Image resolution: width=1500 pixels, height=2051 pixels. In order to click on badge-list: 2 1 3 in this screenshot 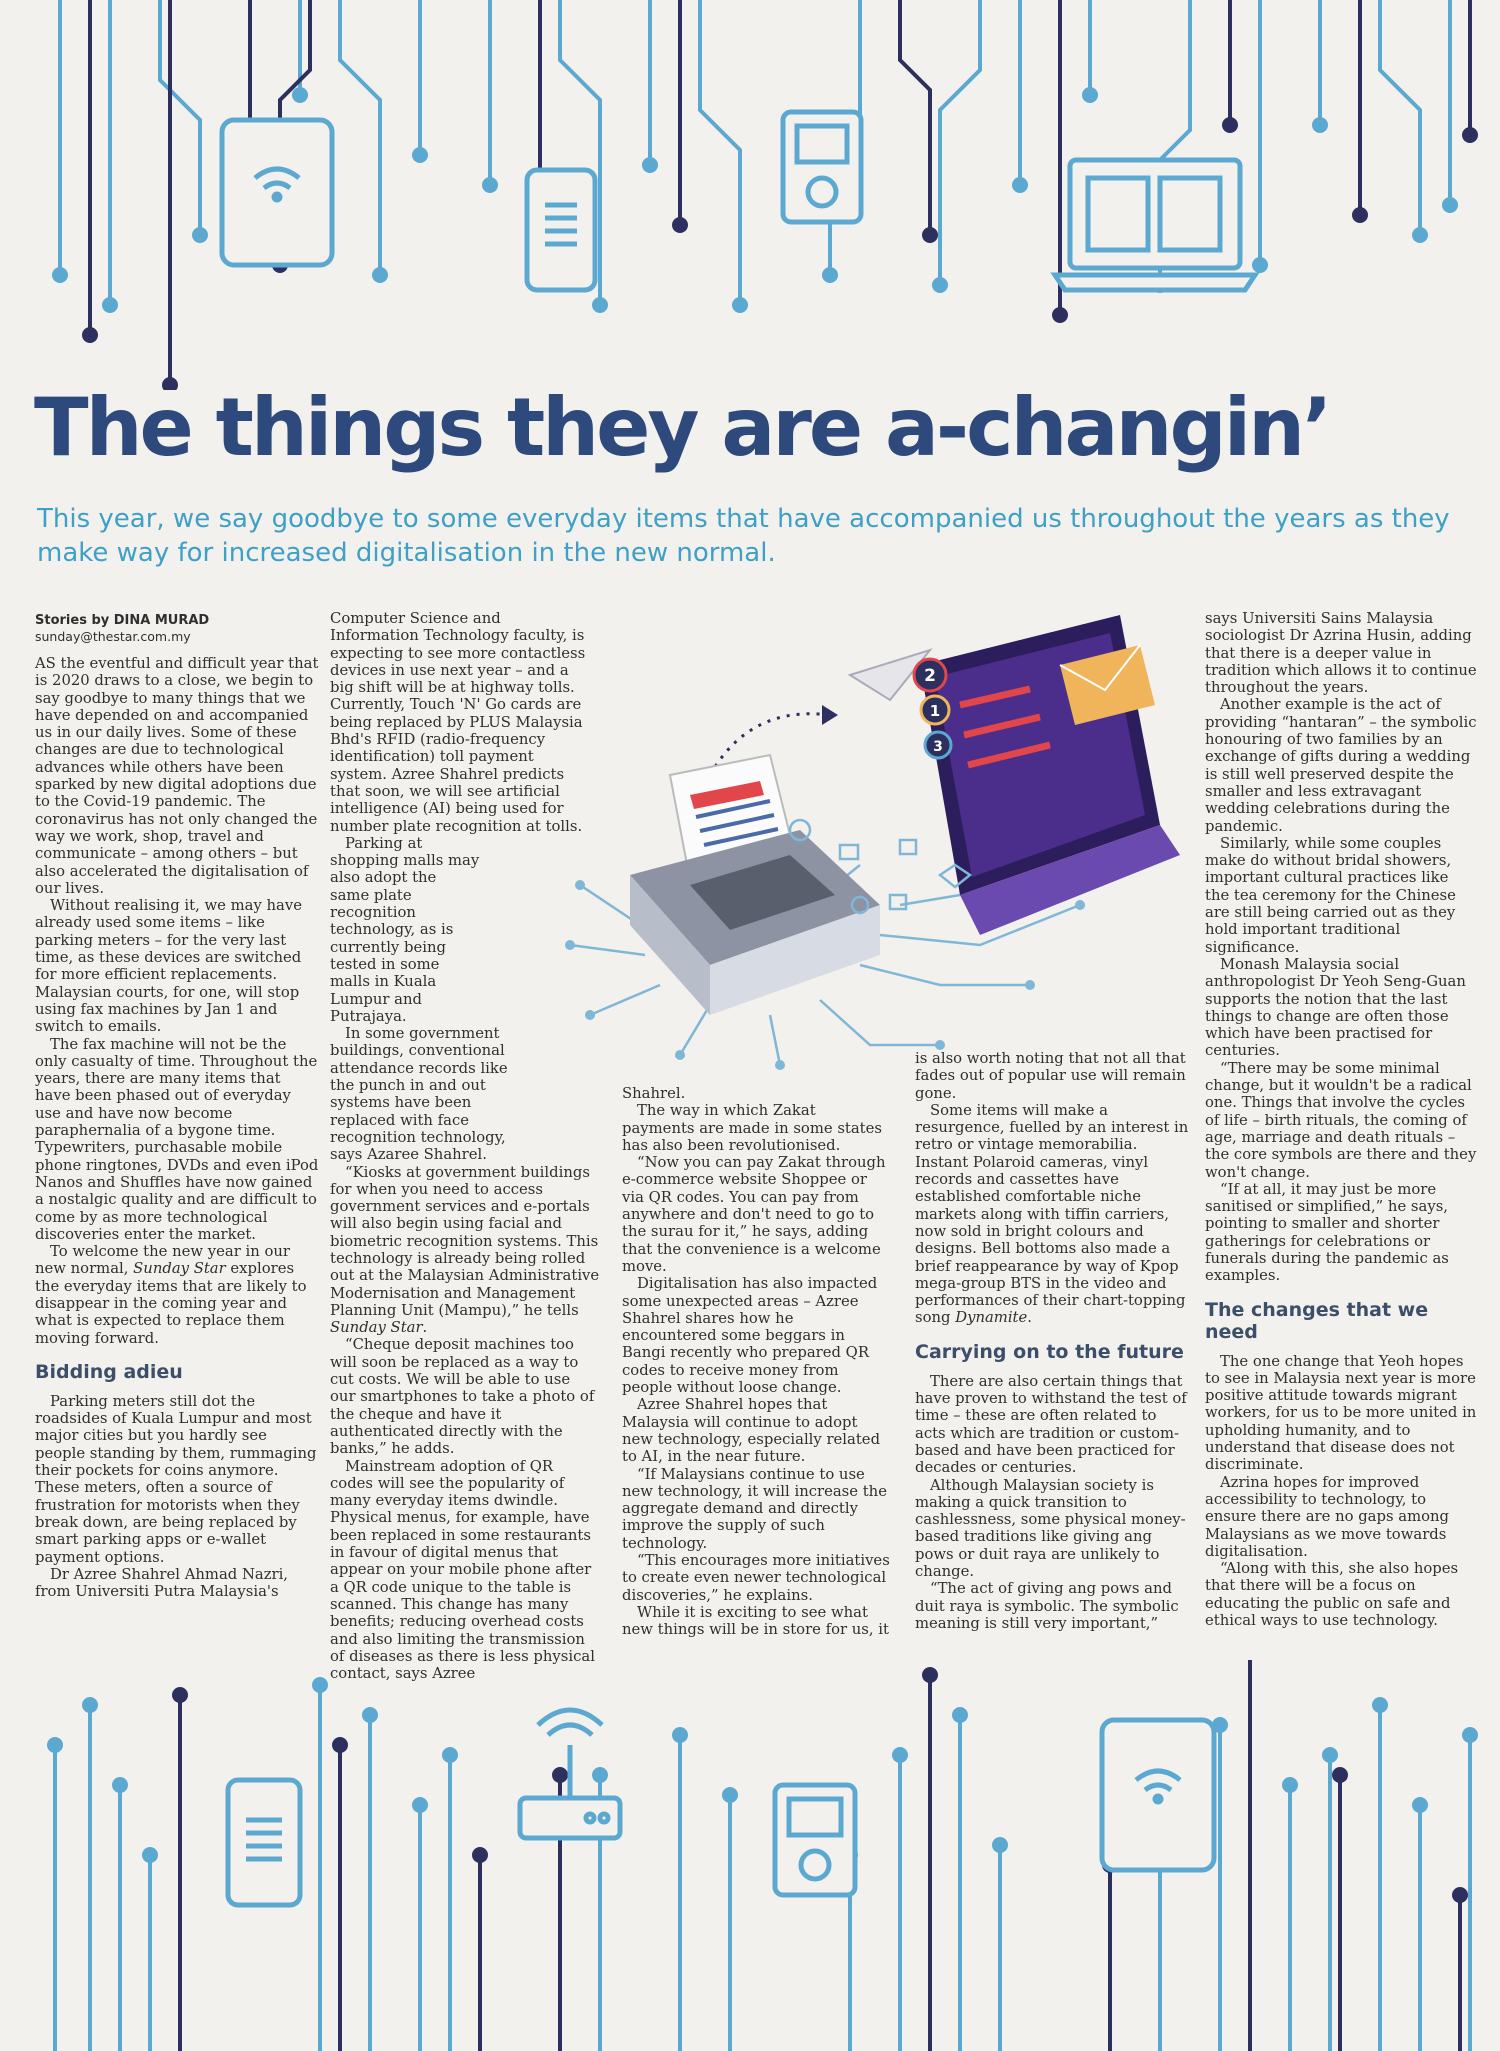, I will do `click(932, 708)`.